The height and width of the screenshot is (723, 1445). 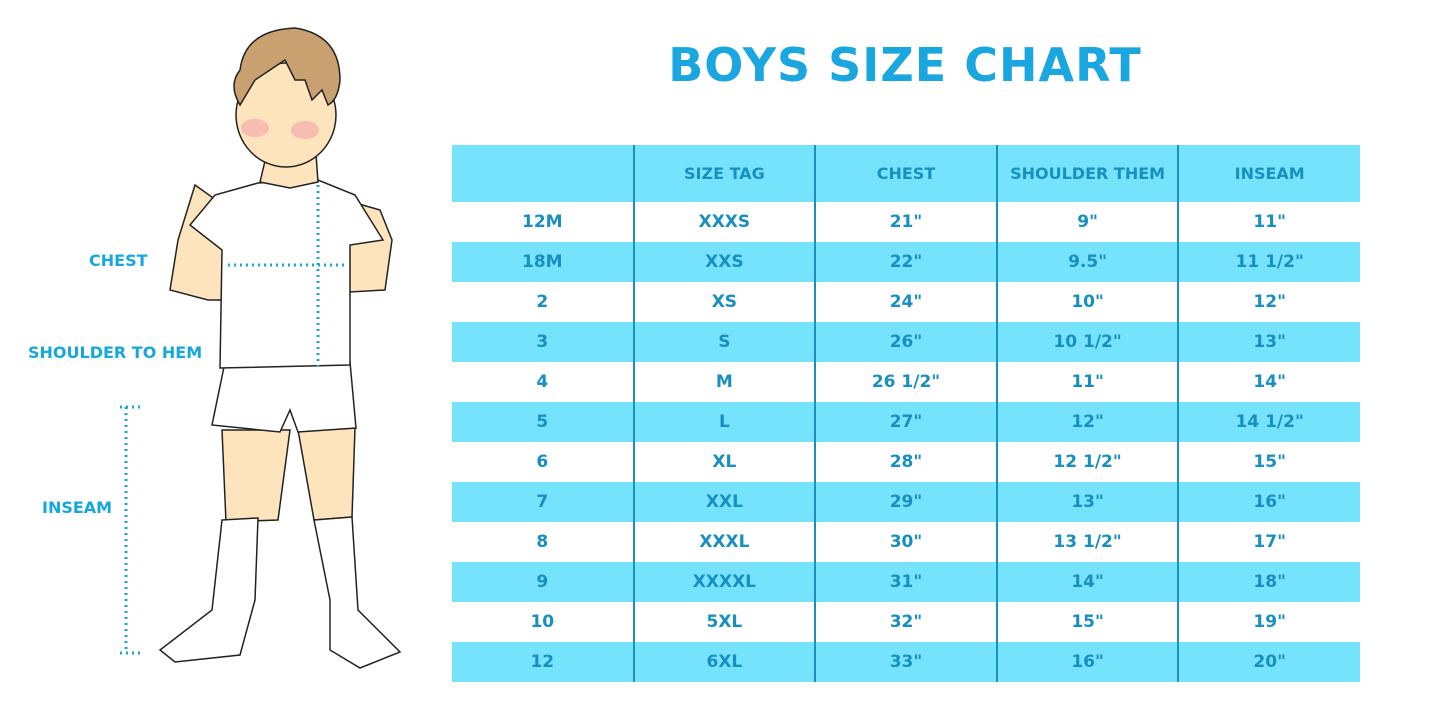 I want to click on cell-size-tag: XXXS, so click(x=724, y=222).